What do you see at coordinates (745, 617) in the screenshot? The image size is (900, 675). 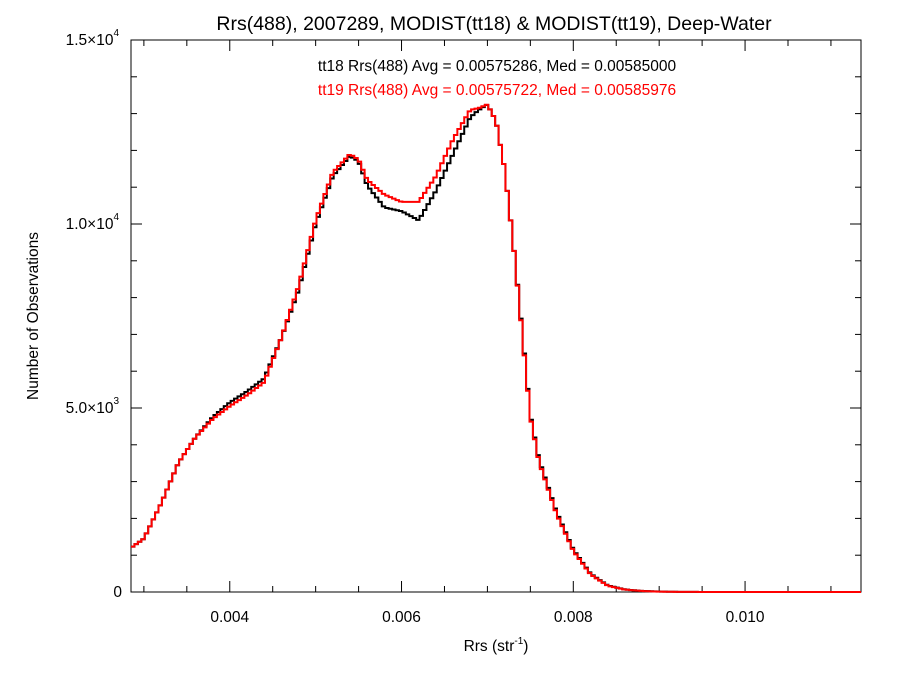 I see `x-tick-label: 0.010` at bounding box center [745, 617].